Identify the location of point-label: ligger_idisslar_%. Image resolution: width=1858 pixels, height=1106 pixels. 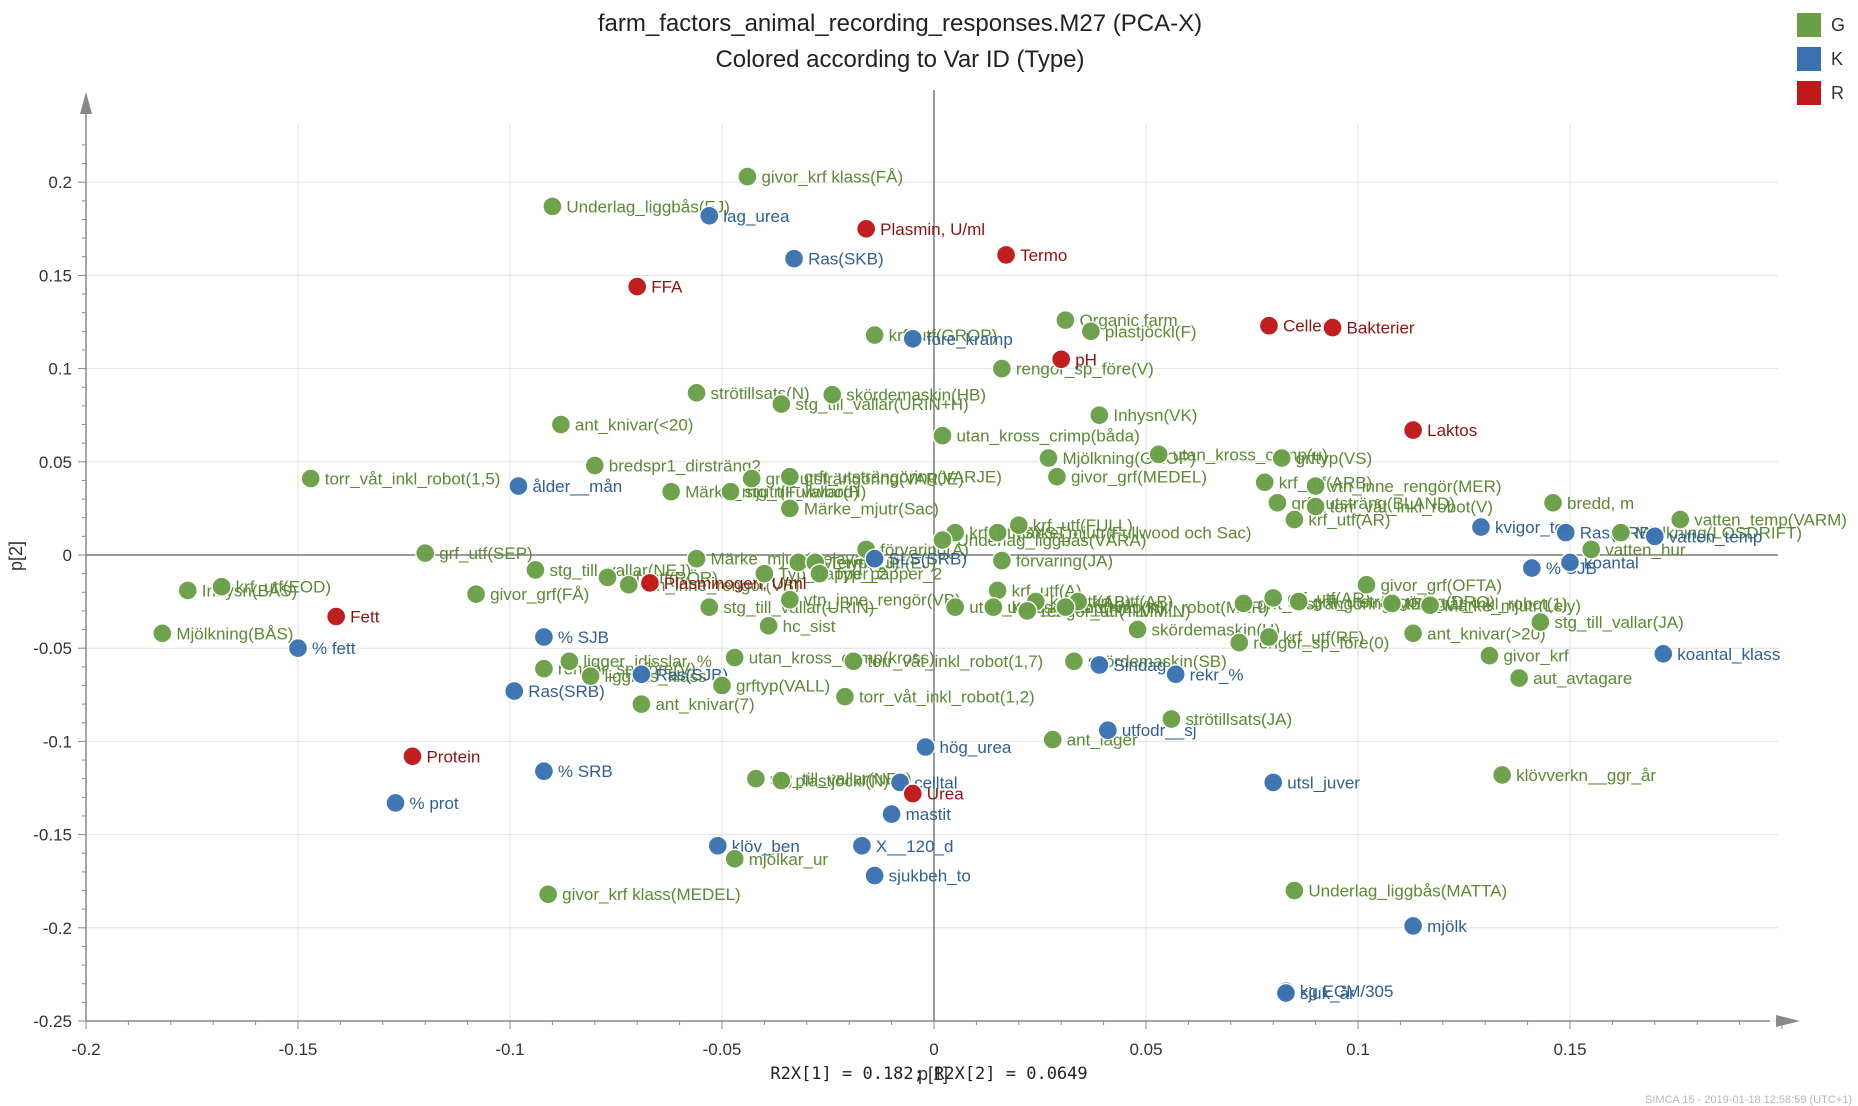
(647, 661).